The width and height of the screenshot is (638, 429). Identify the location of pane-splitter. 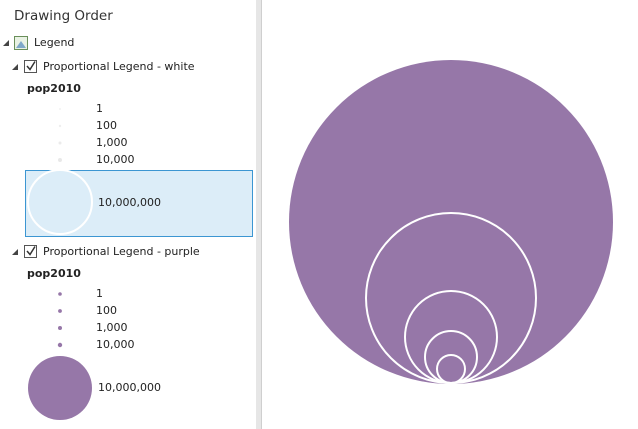
(258, 214).